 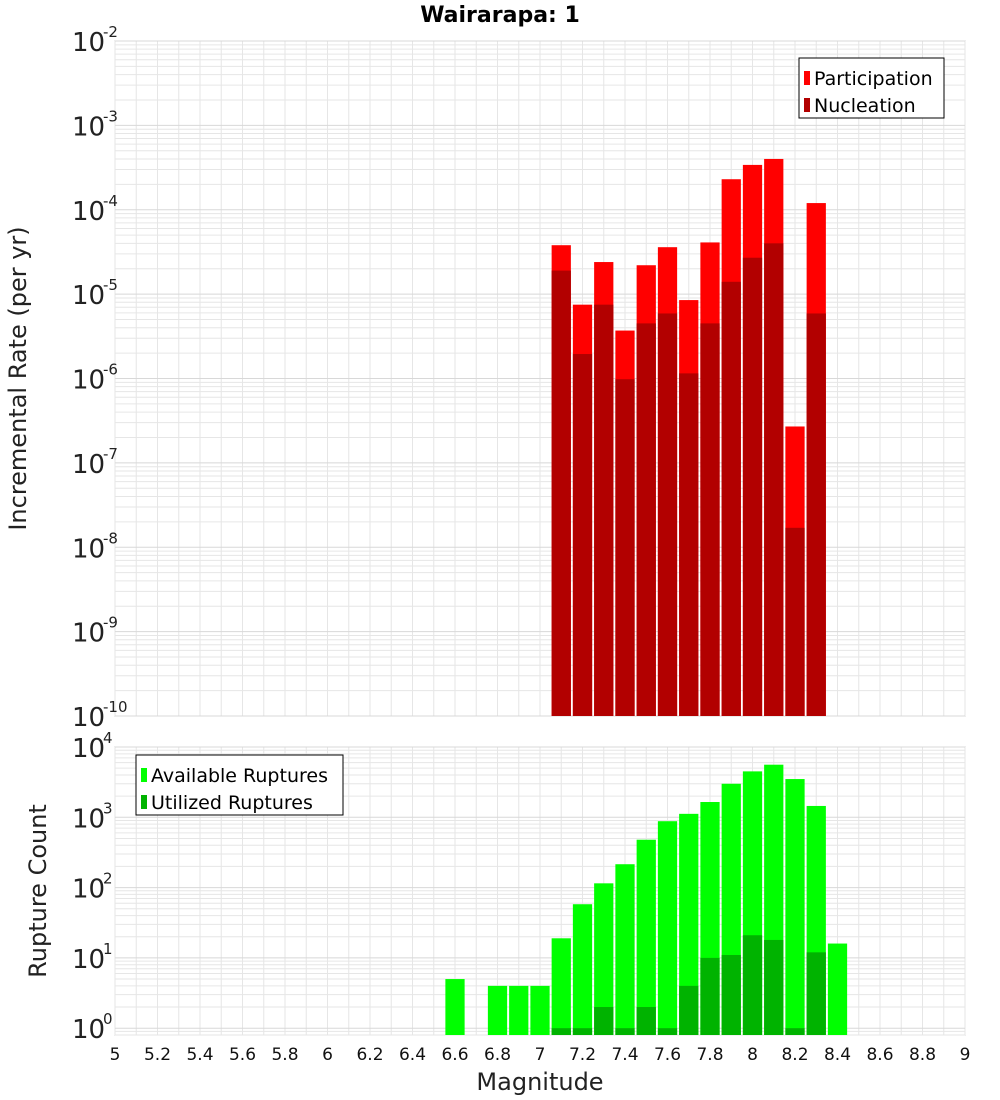 I want to click on x-tick-label: 5.4, so click(x=199, y=1055).